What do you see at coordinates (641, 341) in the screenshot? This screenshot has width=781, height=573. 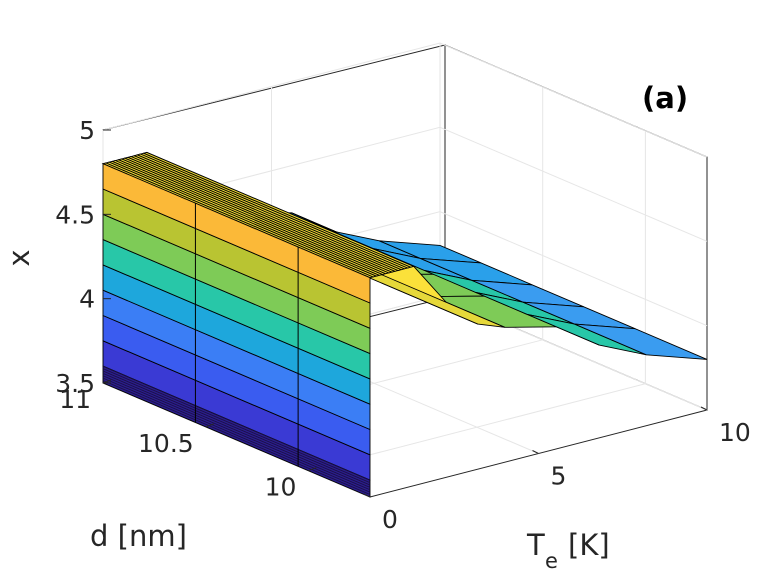 I see `surface-tail-patch` at bounding box center [641, 341].